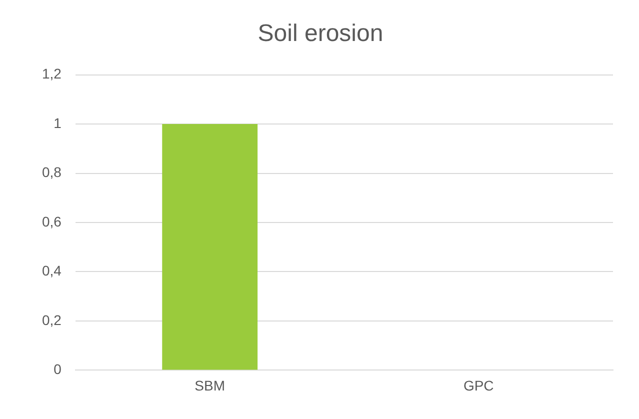 The height and width of the screenshot is (419, 639). What do you see at coordinates (58, 369) in the screenshot?
I see `y-tick-label: 0` at bounding box center [58, 369].